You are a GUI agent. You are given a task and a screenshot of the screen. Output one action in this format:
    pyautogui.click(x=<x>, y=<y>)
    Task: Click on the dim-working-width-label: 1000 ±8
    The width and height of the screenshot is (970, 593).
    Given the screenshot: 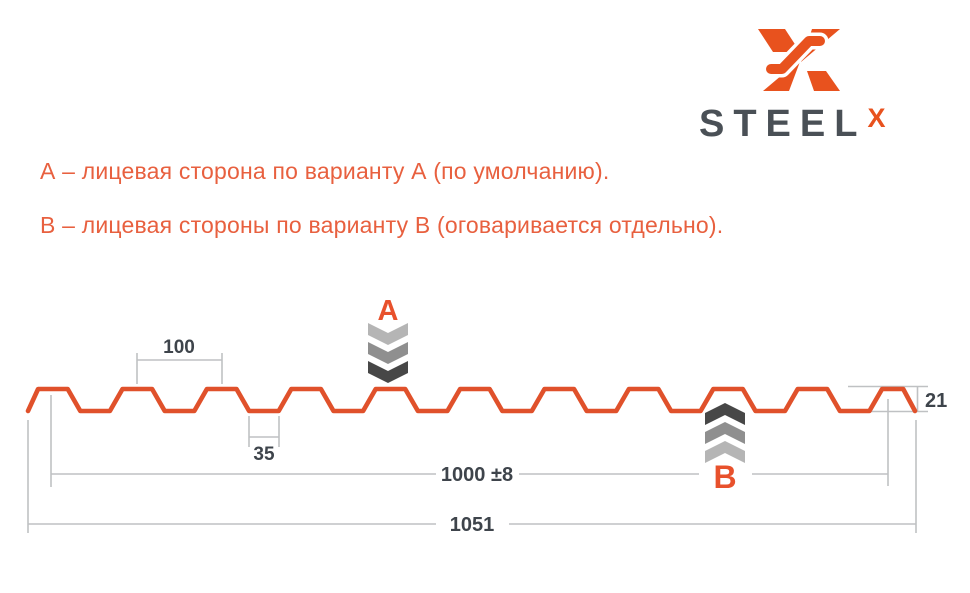 What is the action you would take?
    pyautogui.click(x=477, y=475)
    